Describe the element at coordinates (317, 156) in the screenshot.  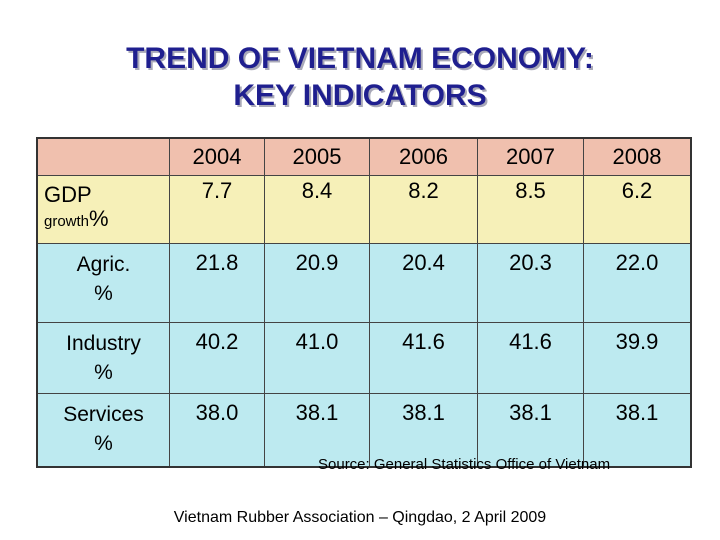
I see `year-header-cell: 2005` at that location.